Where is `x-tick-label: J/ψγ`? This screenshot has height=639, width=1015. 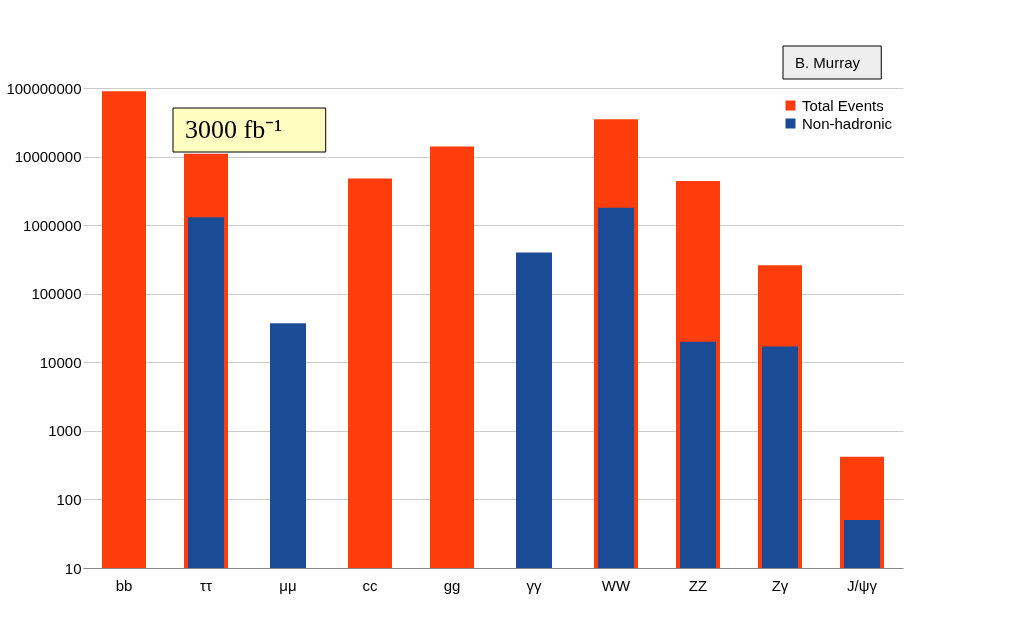
x-tick-label: J/ψγ is located at coordinates (862, 585).